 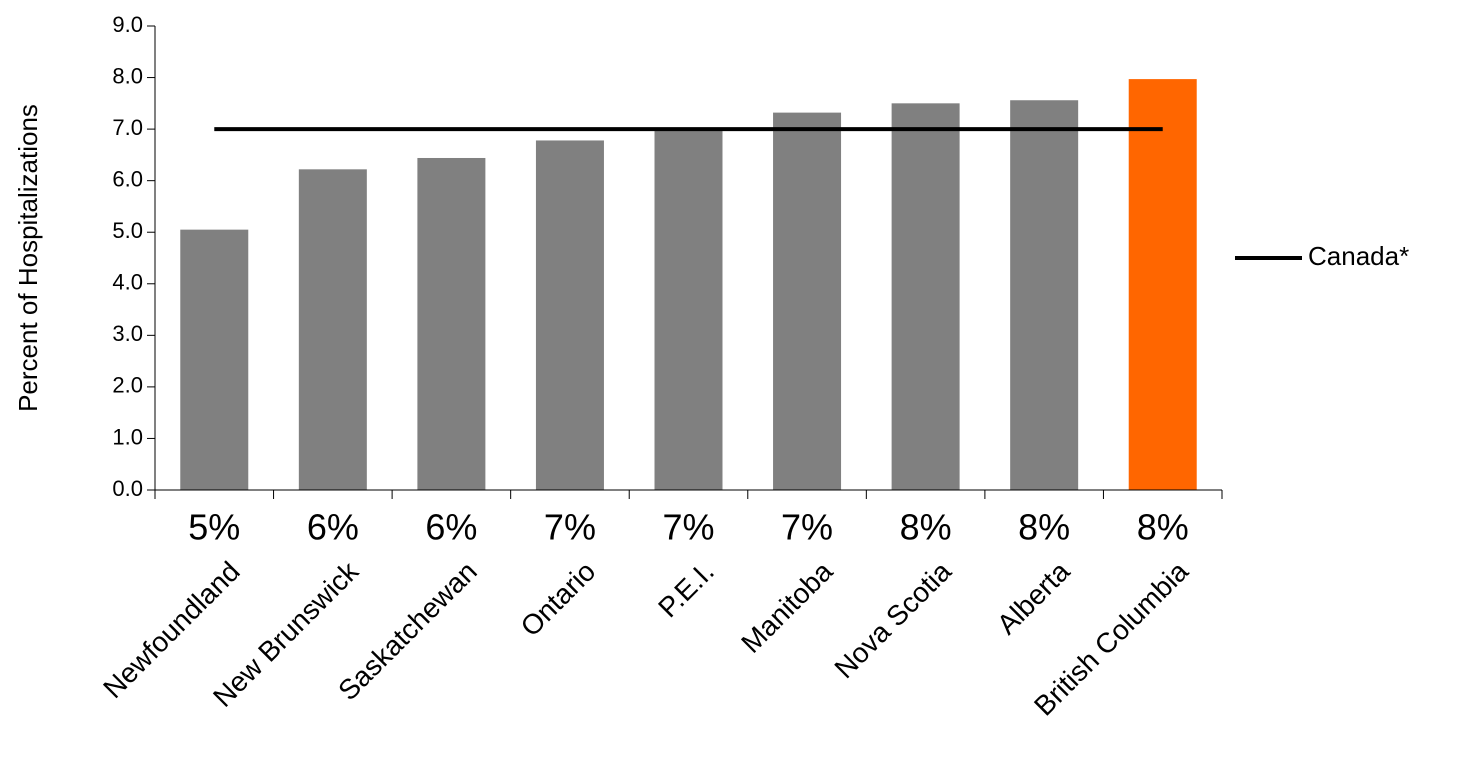 I want to click on x-tick-label: Ontario, so click(x=558, y=599).